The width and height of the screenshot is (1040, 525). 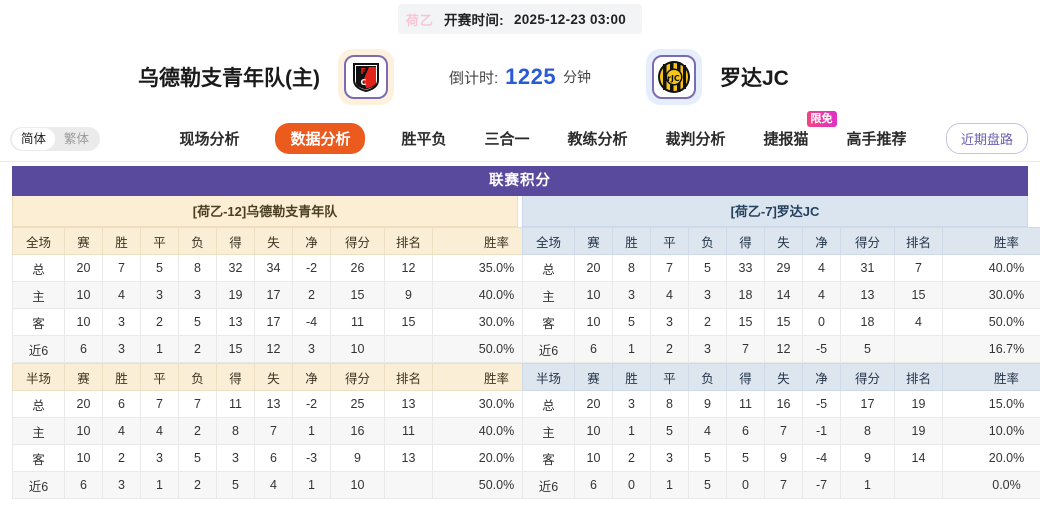 I want to click on stat-cell: 20, so click(x=83, y=268).